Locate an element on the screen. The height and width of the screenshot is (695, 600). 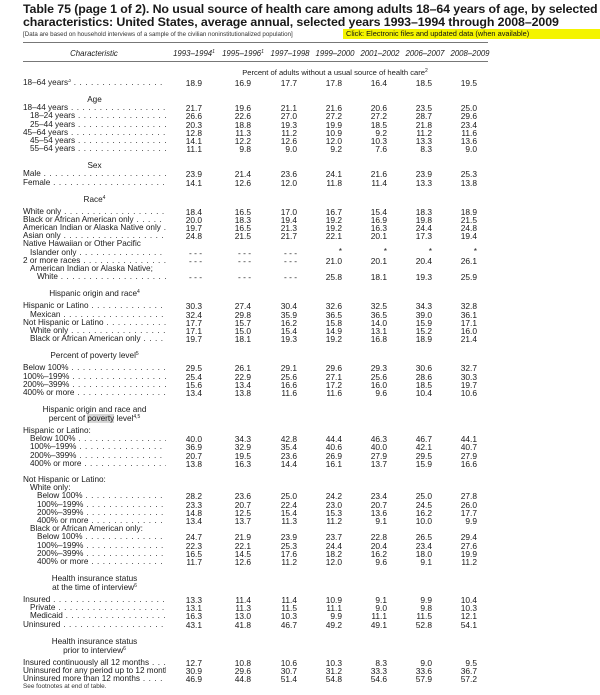
table-cell: 36.1 is located at coordinates (468, 314).